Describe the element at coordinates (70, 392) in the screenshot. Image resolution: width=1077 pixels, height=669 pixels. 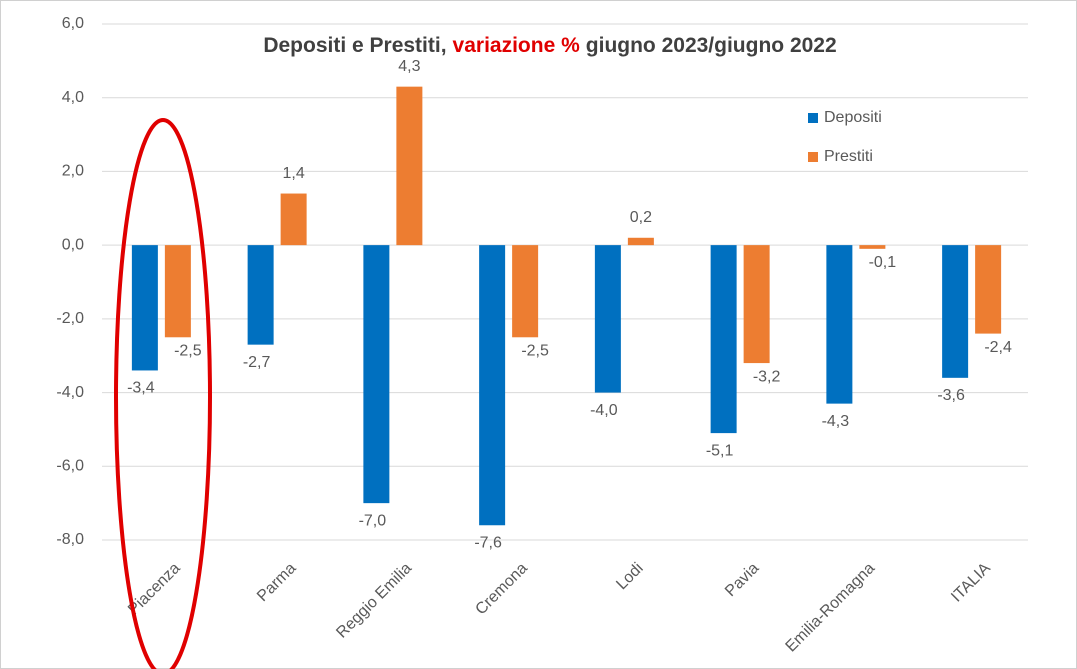
I see `y-tick-label: -4,0` at that location.